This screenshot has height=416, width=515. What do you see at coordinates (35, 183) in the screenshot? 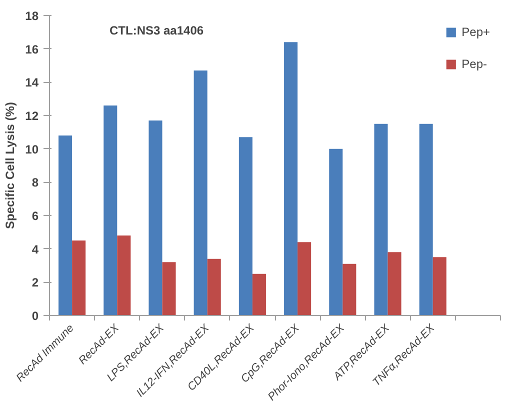
I see `y-tick-label: 8` at bounding box center [35, 183].